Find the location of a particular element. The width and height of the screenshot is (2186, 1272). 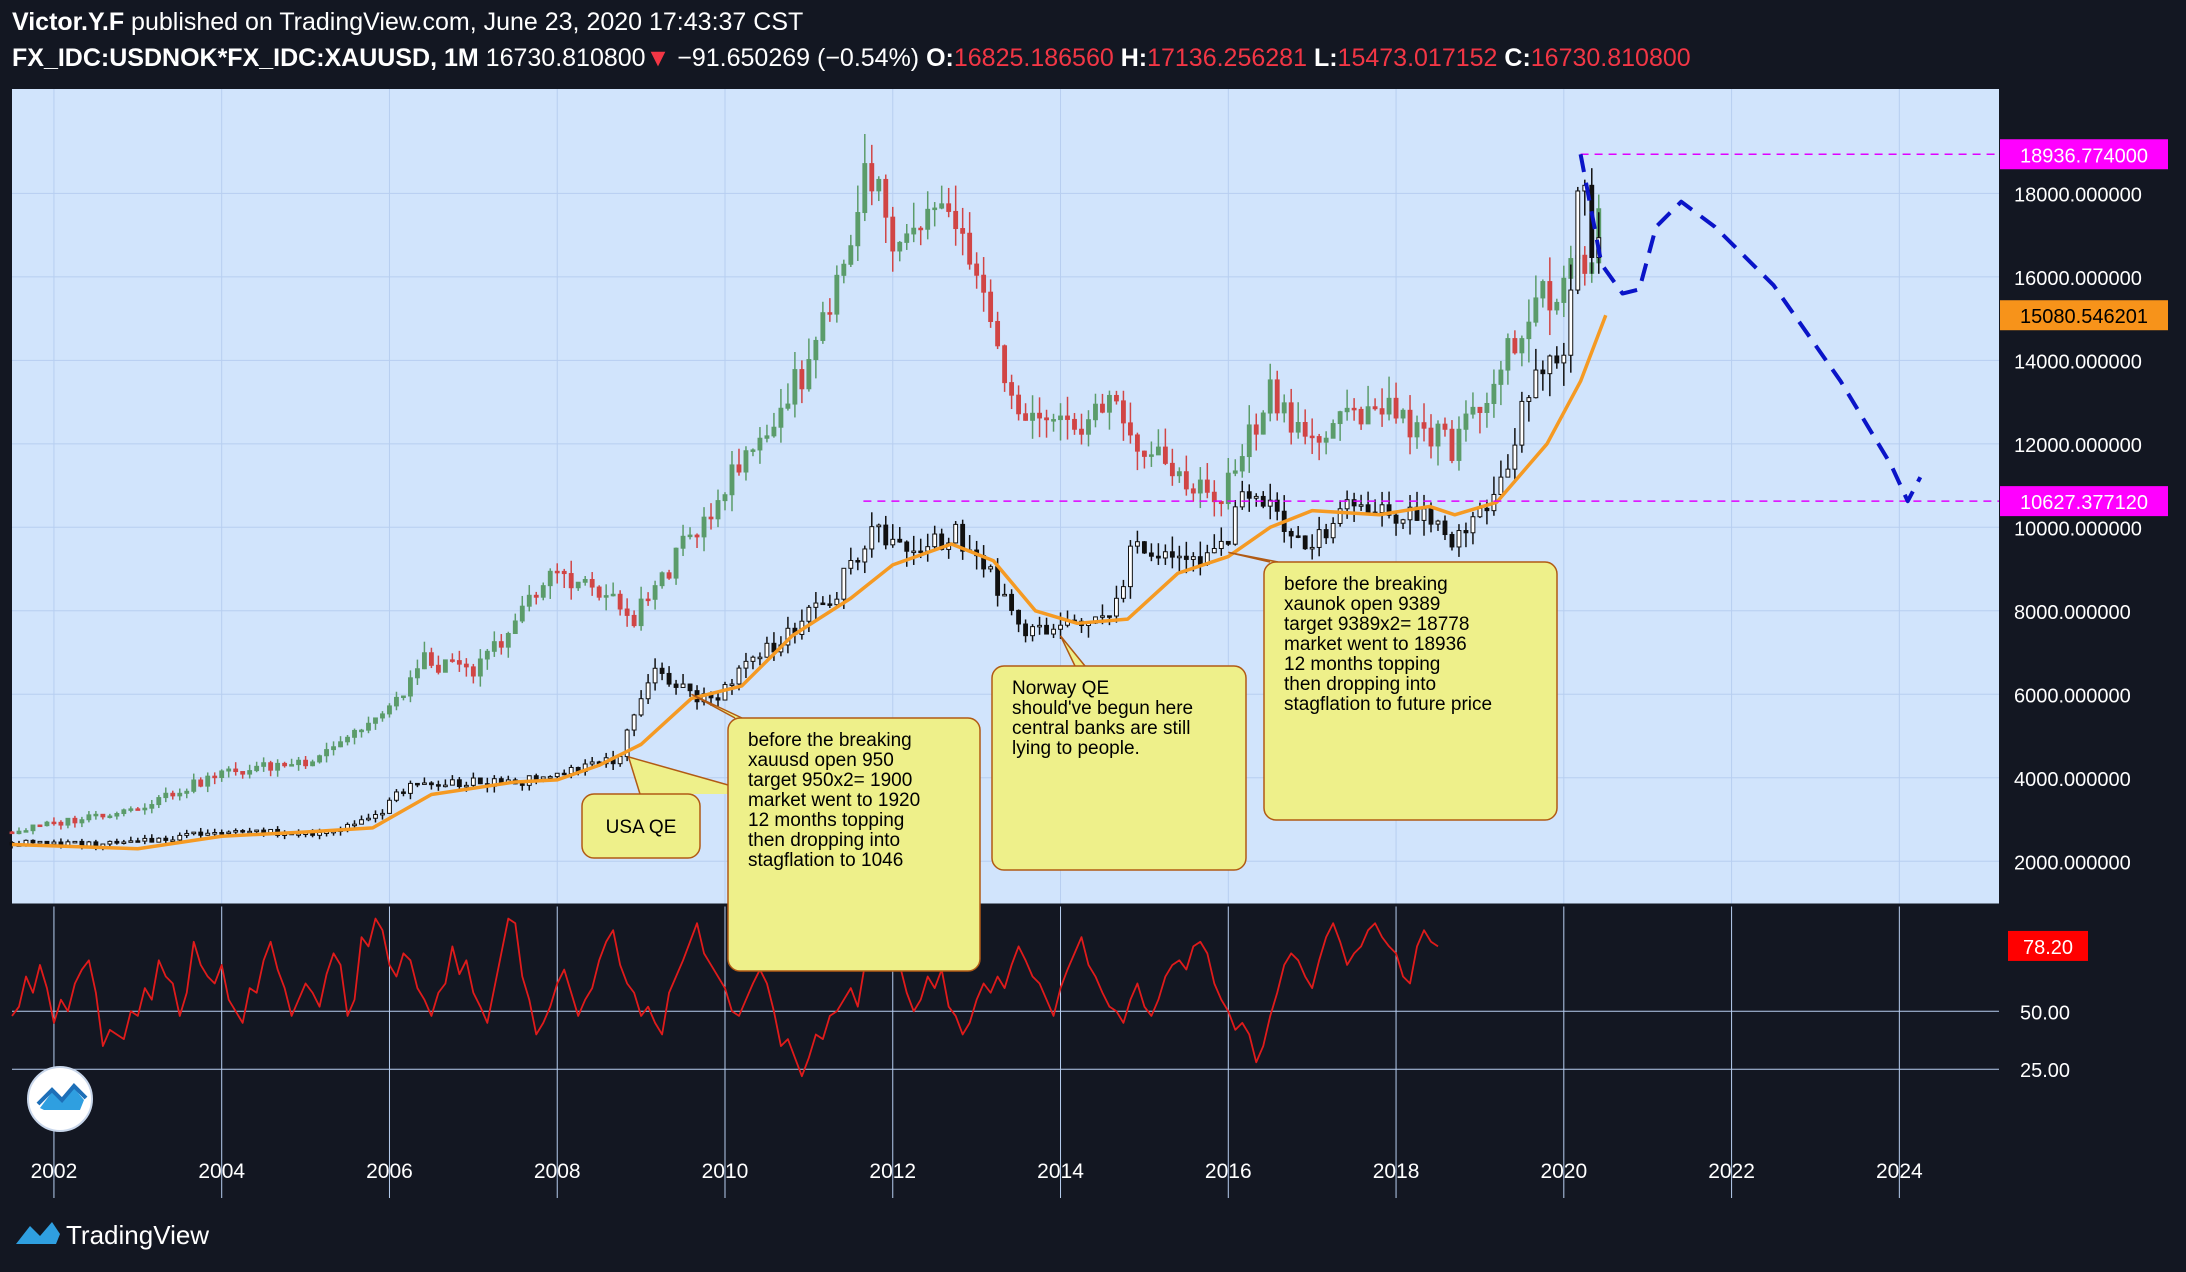

rsi-line is located at coordinates (725, 997).